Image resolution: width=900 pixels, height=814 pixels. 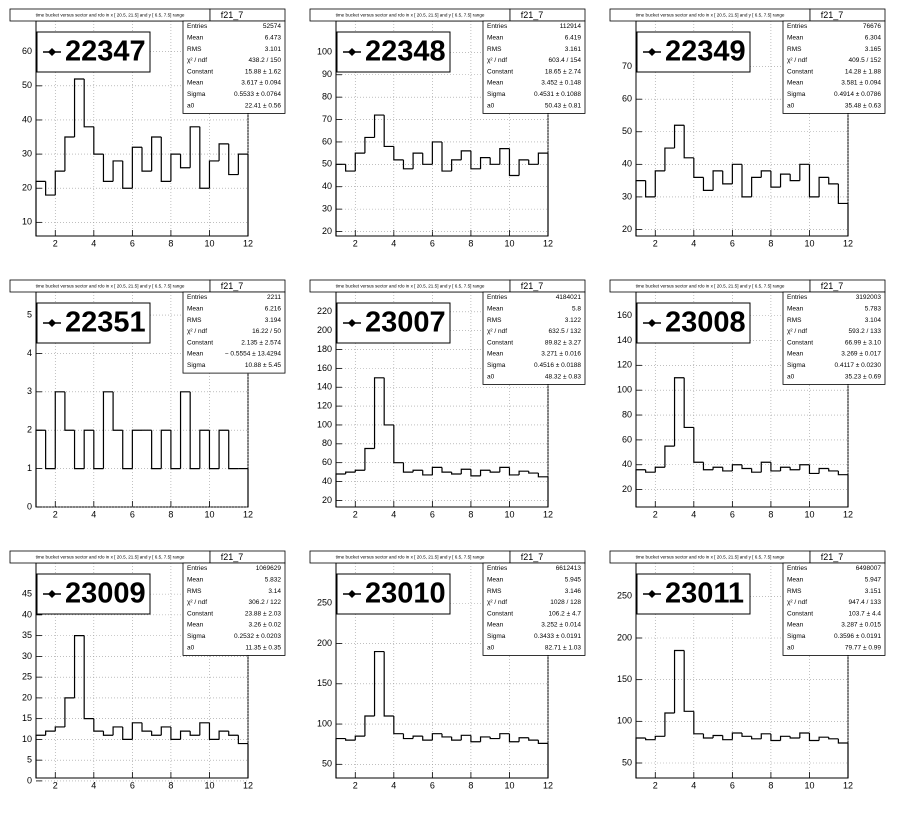 I want to click on stats-value: 3.287 ± 0.015, so click(x=861, y=625).